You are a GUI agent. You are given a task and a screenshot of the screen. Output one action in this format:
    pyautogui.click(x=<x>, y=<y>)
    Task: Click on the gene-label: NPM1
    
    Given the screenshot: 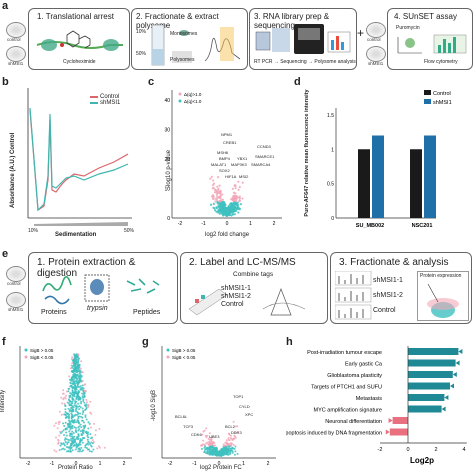 What is the action you would take?
    pyautogui.click(x=227, y=134)
    